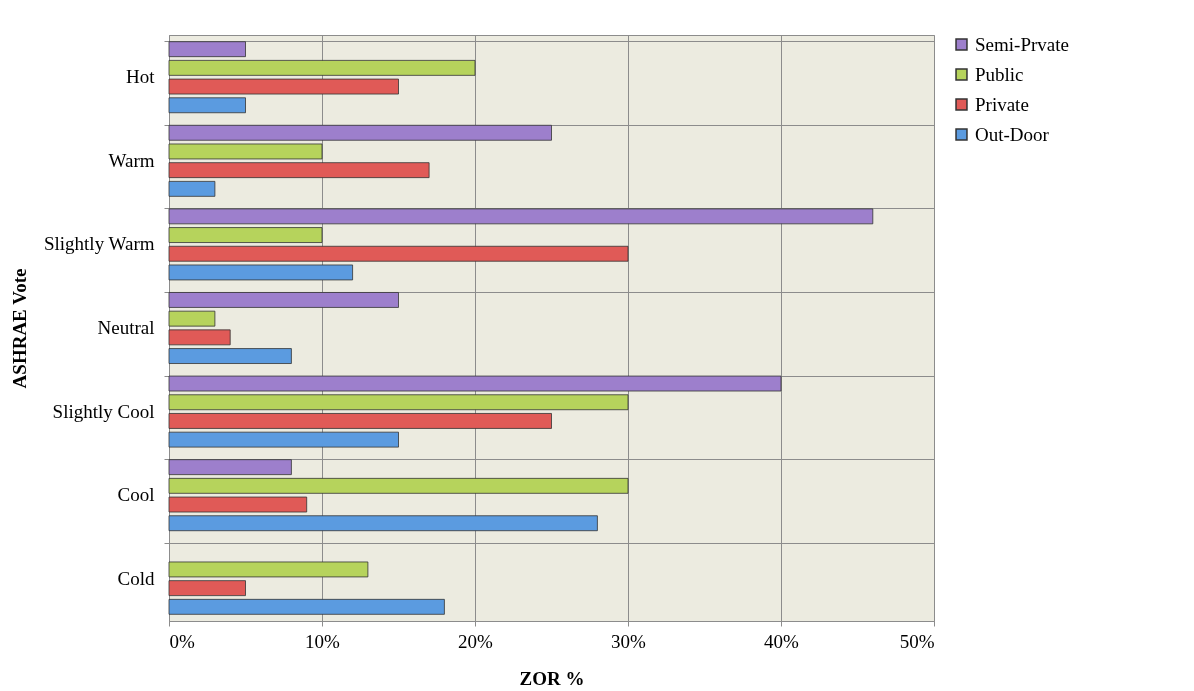 The width and height of the screenshot is (1194, 691). I want to click on y-tick-label: Neutral, so click(126, 327).